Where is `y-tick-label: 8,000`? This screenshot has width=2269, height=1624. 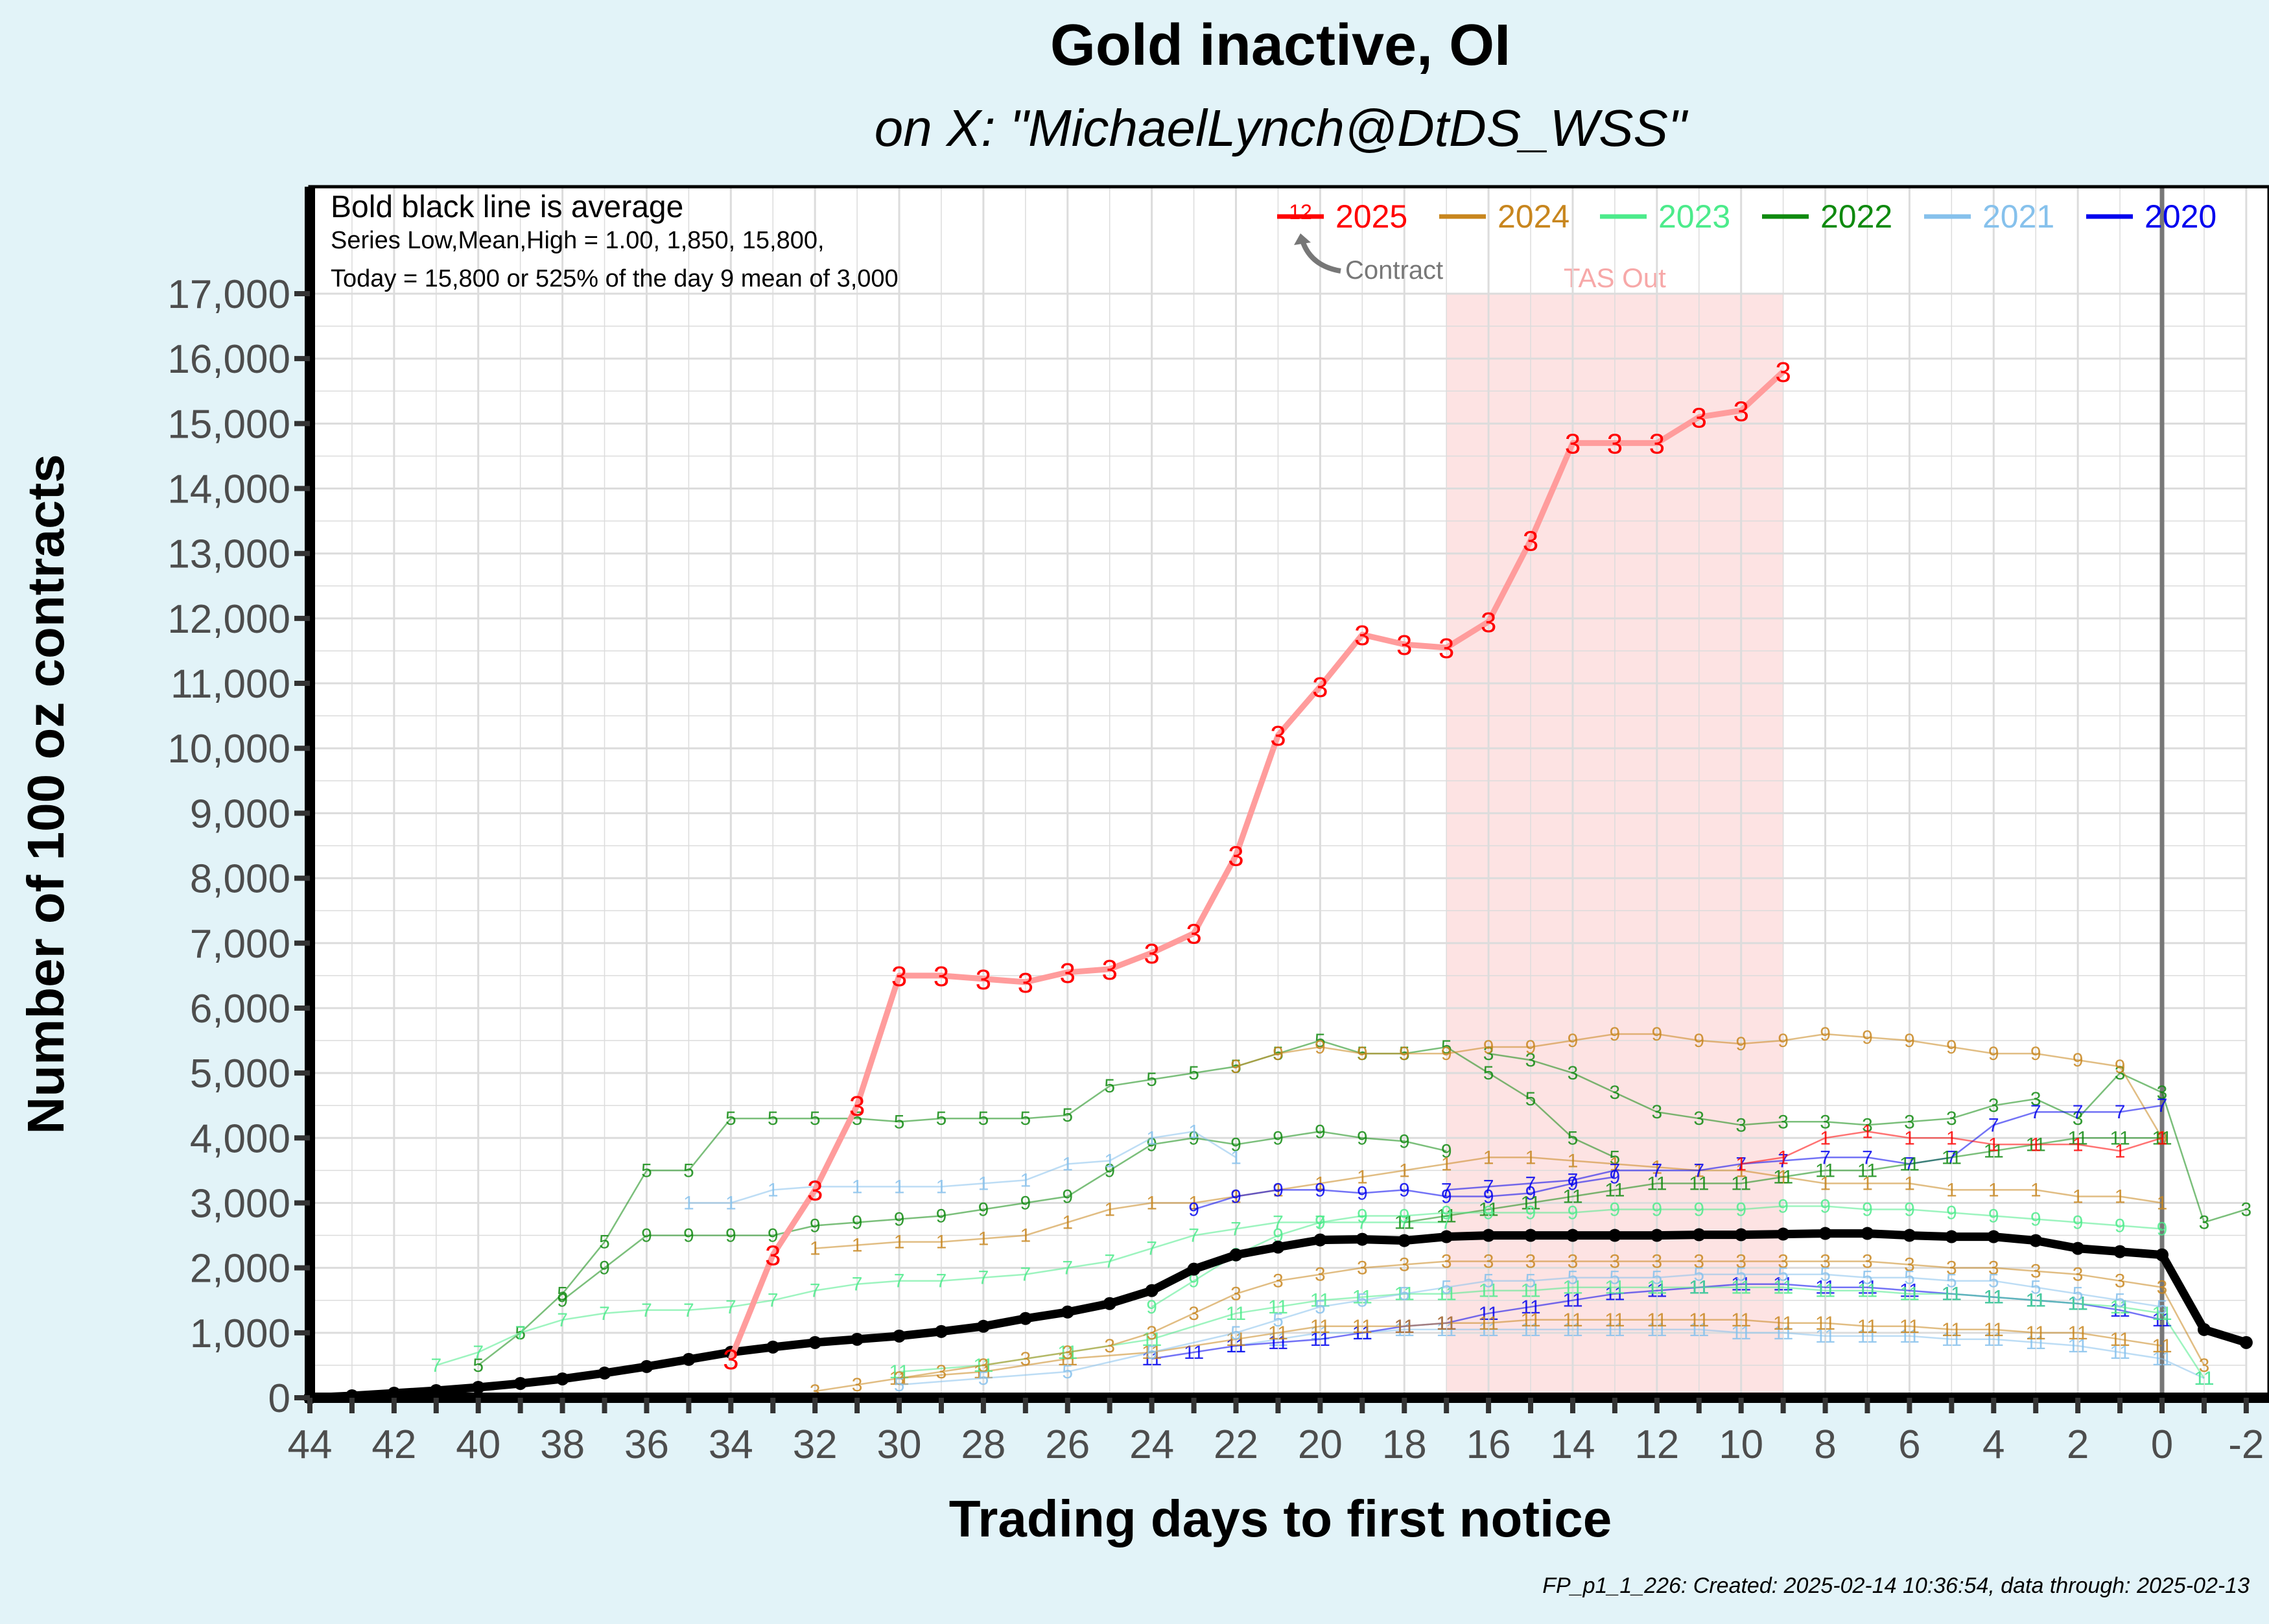 y-tick-label: 8,000 is located at coordinates (240, 879).